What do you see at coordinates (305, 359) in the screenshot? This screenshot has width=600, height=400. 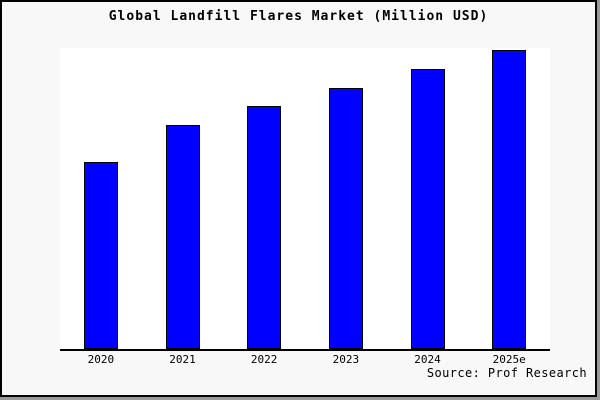 I see `x-axis-labels-row: 2020 2021 2022 2023 2024 2025e` at bounding box center [305, 359].